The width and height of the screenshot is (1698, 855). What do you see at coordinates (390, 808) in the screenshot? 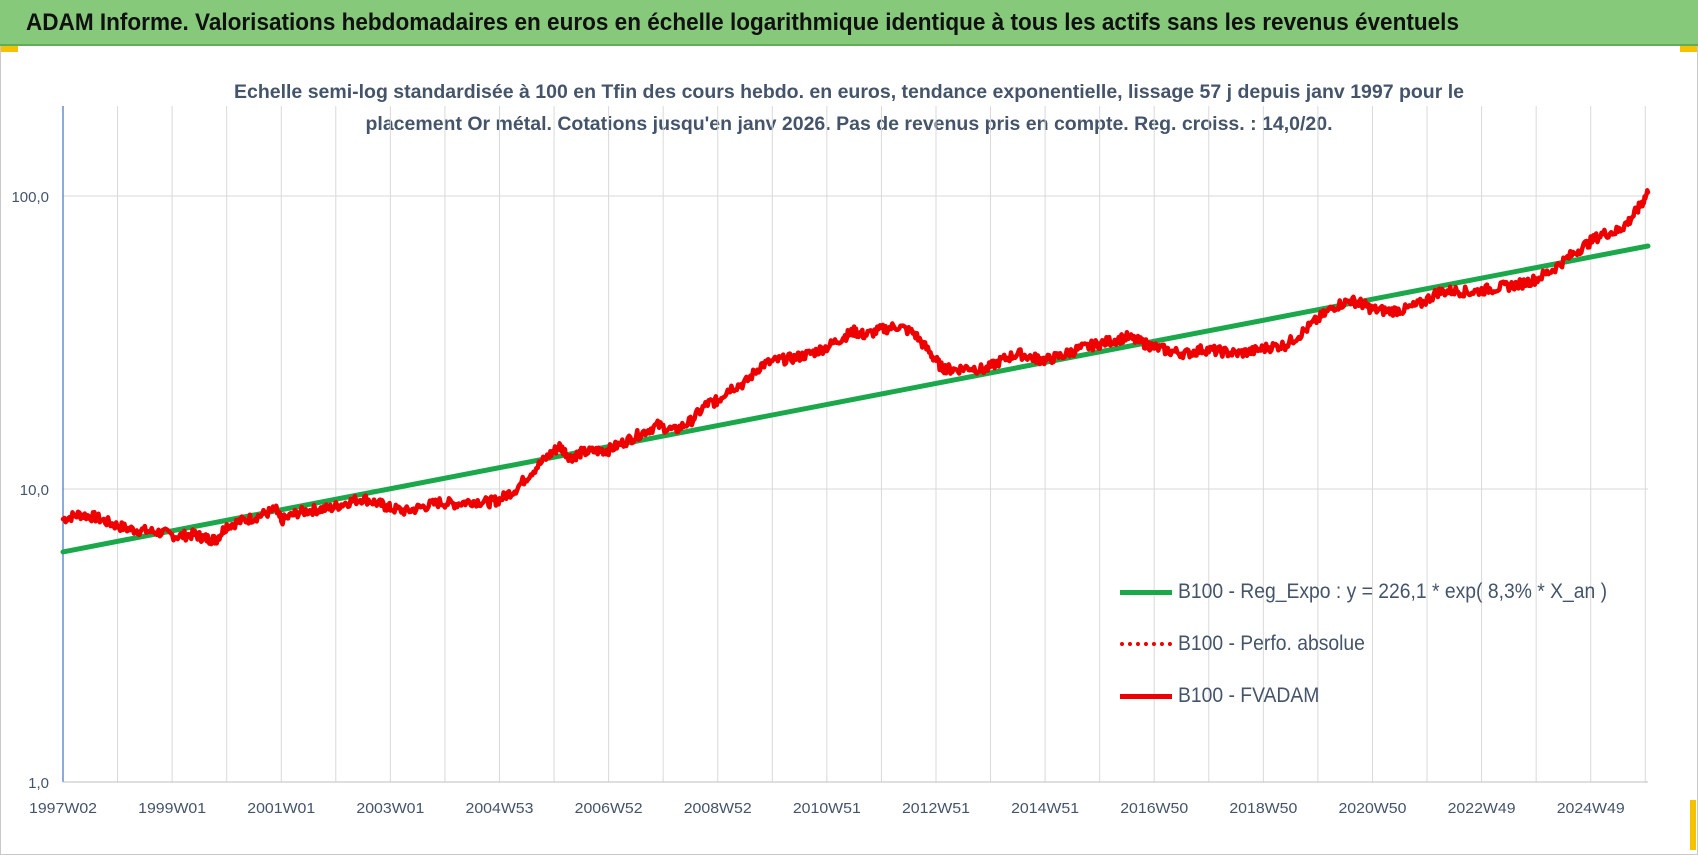
I see `x-tick-label: 2003W01` at bounding box center [390, 808].